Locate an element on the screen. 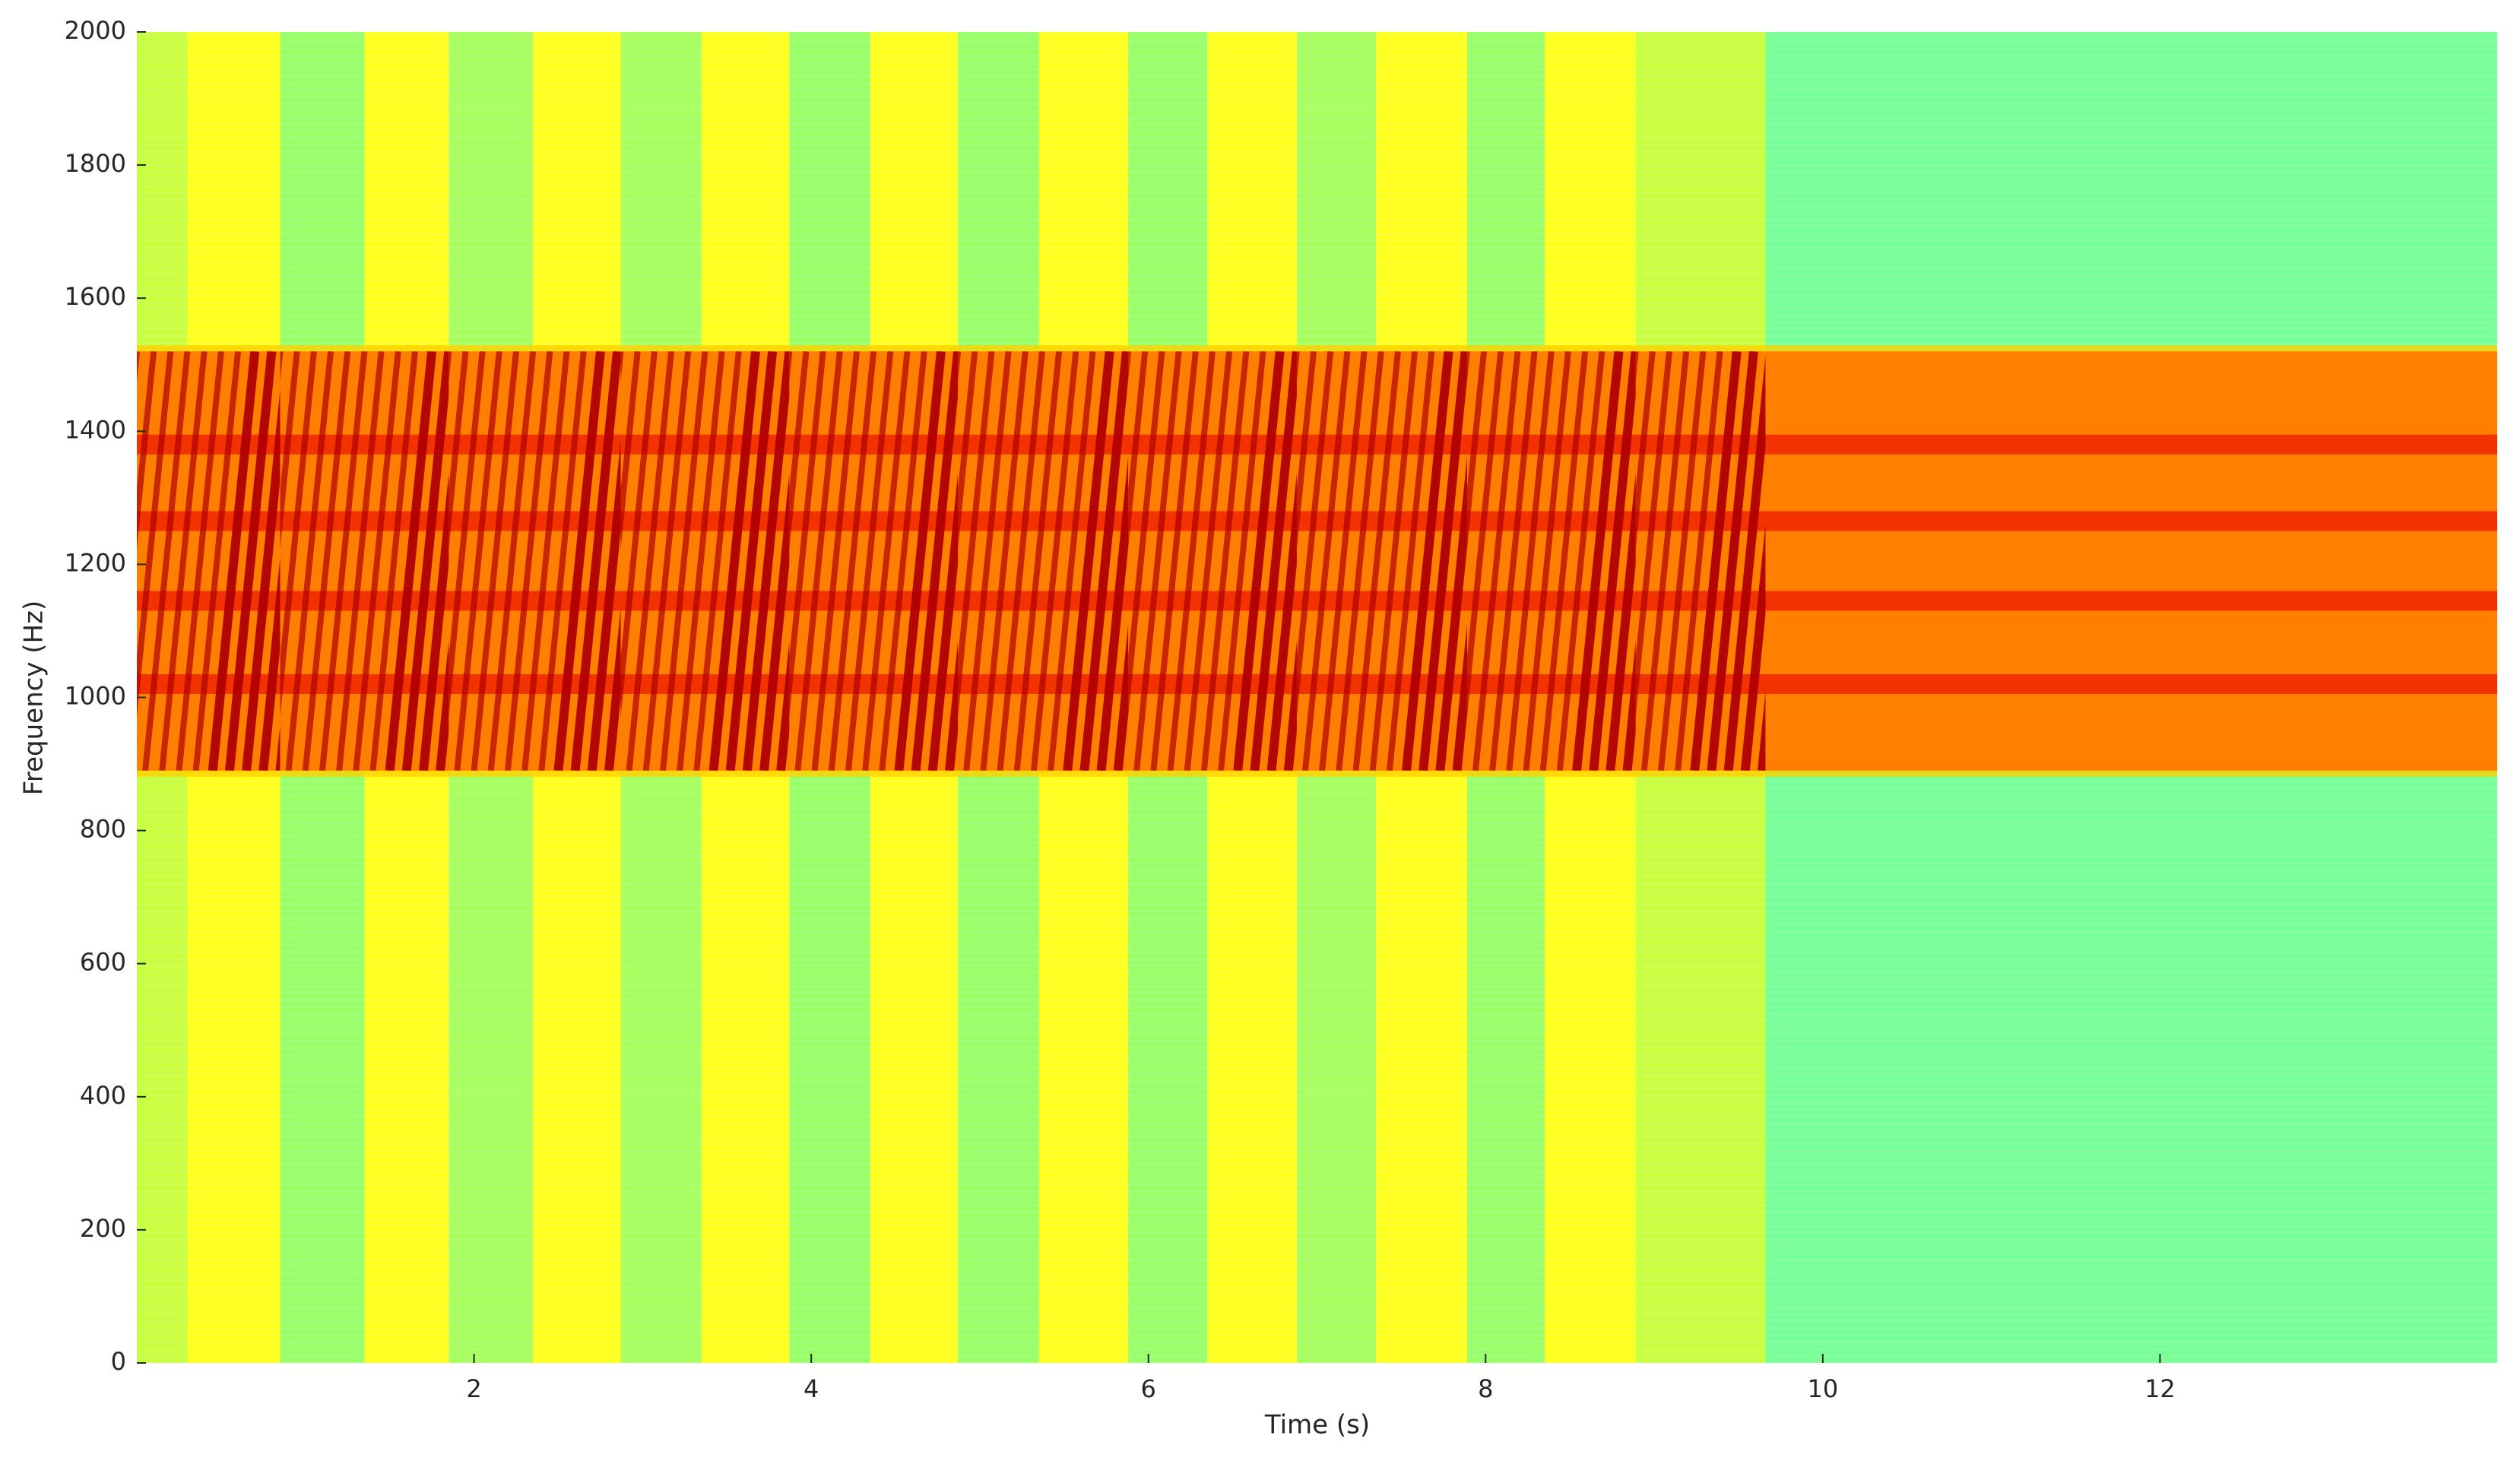 The image size is (2520, 1461). y-tick-label: 1400 is located at coordinates (95, 429).